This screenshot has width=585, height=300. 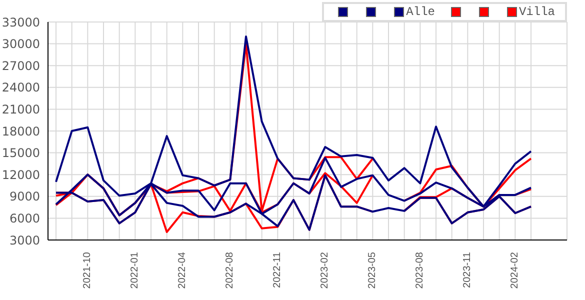 What do you see at coordinates (468, 270) in the screenshot?
I see `x-tick-label: 2023-11` at bounding box center [468, 270].